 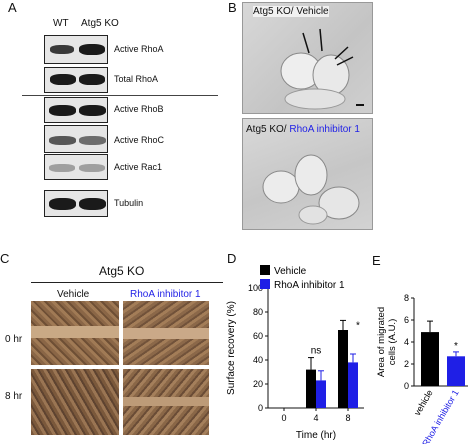 What do you see at coordinates (309, 285) in the screenshot?
I see `legend-label-inhibitor: RhoA inhibitor 1` at bounding box center [309, 285].